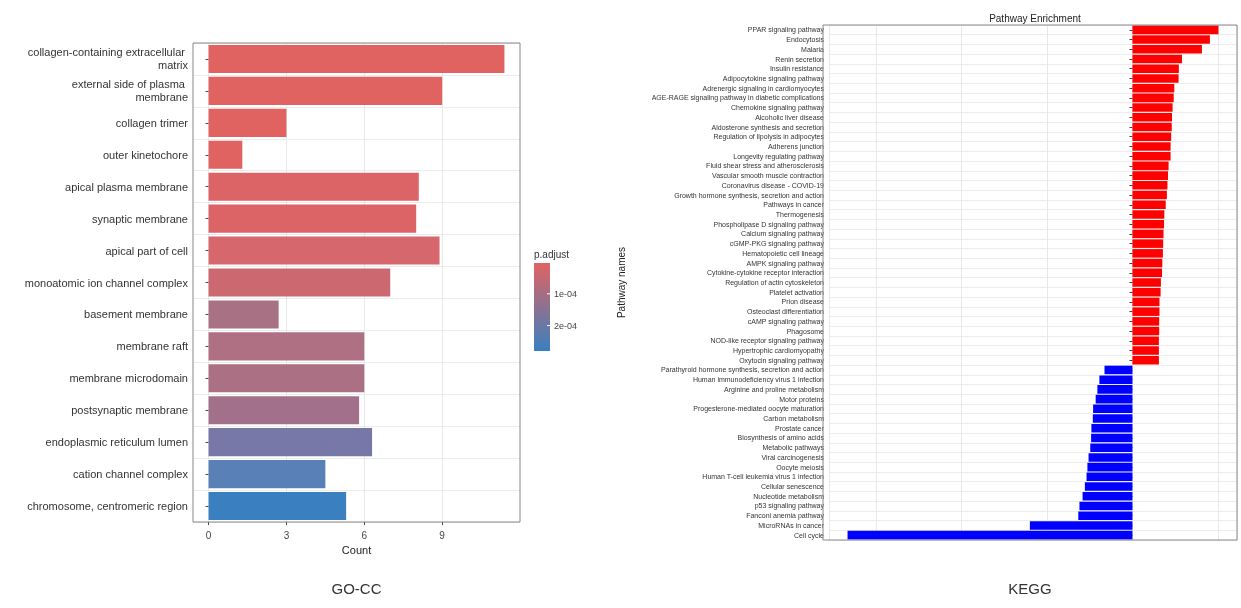 The height and width of the screenshot is (608, 1241). Describe the element at coordinates (131, 474) in the screenshot. I see `y-tick-label: cation channel complex` at that location.